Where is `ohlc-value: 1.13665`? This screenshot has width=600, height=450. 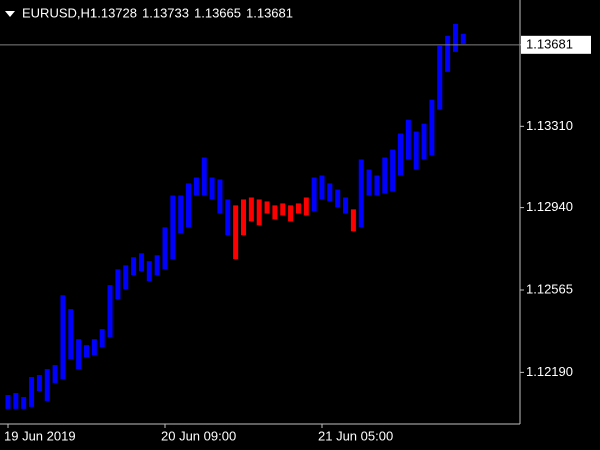 ohlc-value: 1.13665 is located at coordinates (217, 12).